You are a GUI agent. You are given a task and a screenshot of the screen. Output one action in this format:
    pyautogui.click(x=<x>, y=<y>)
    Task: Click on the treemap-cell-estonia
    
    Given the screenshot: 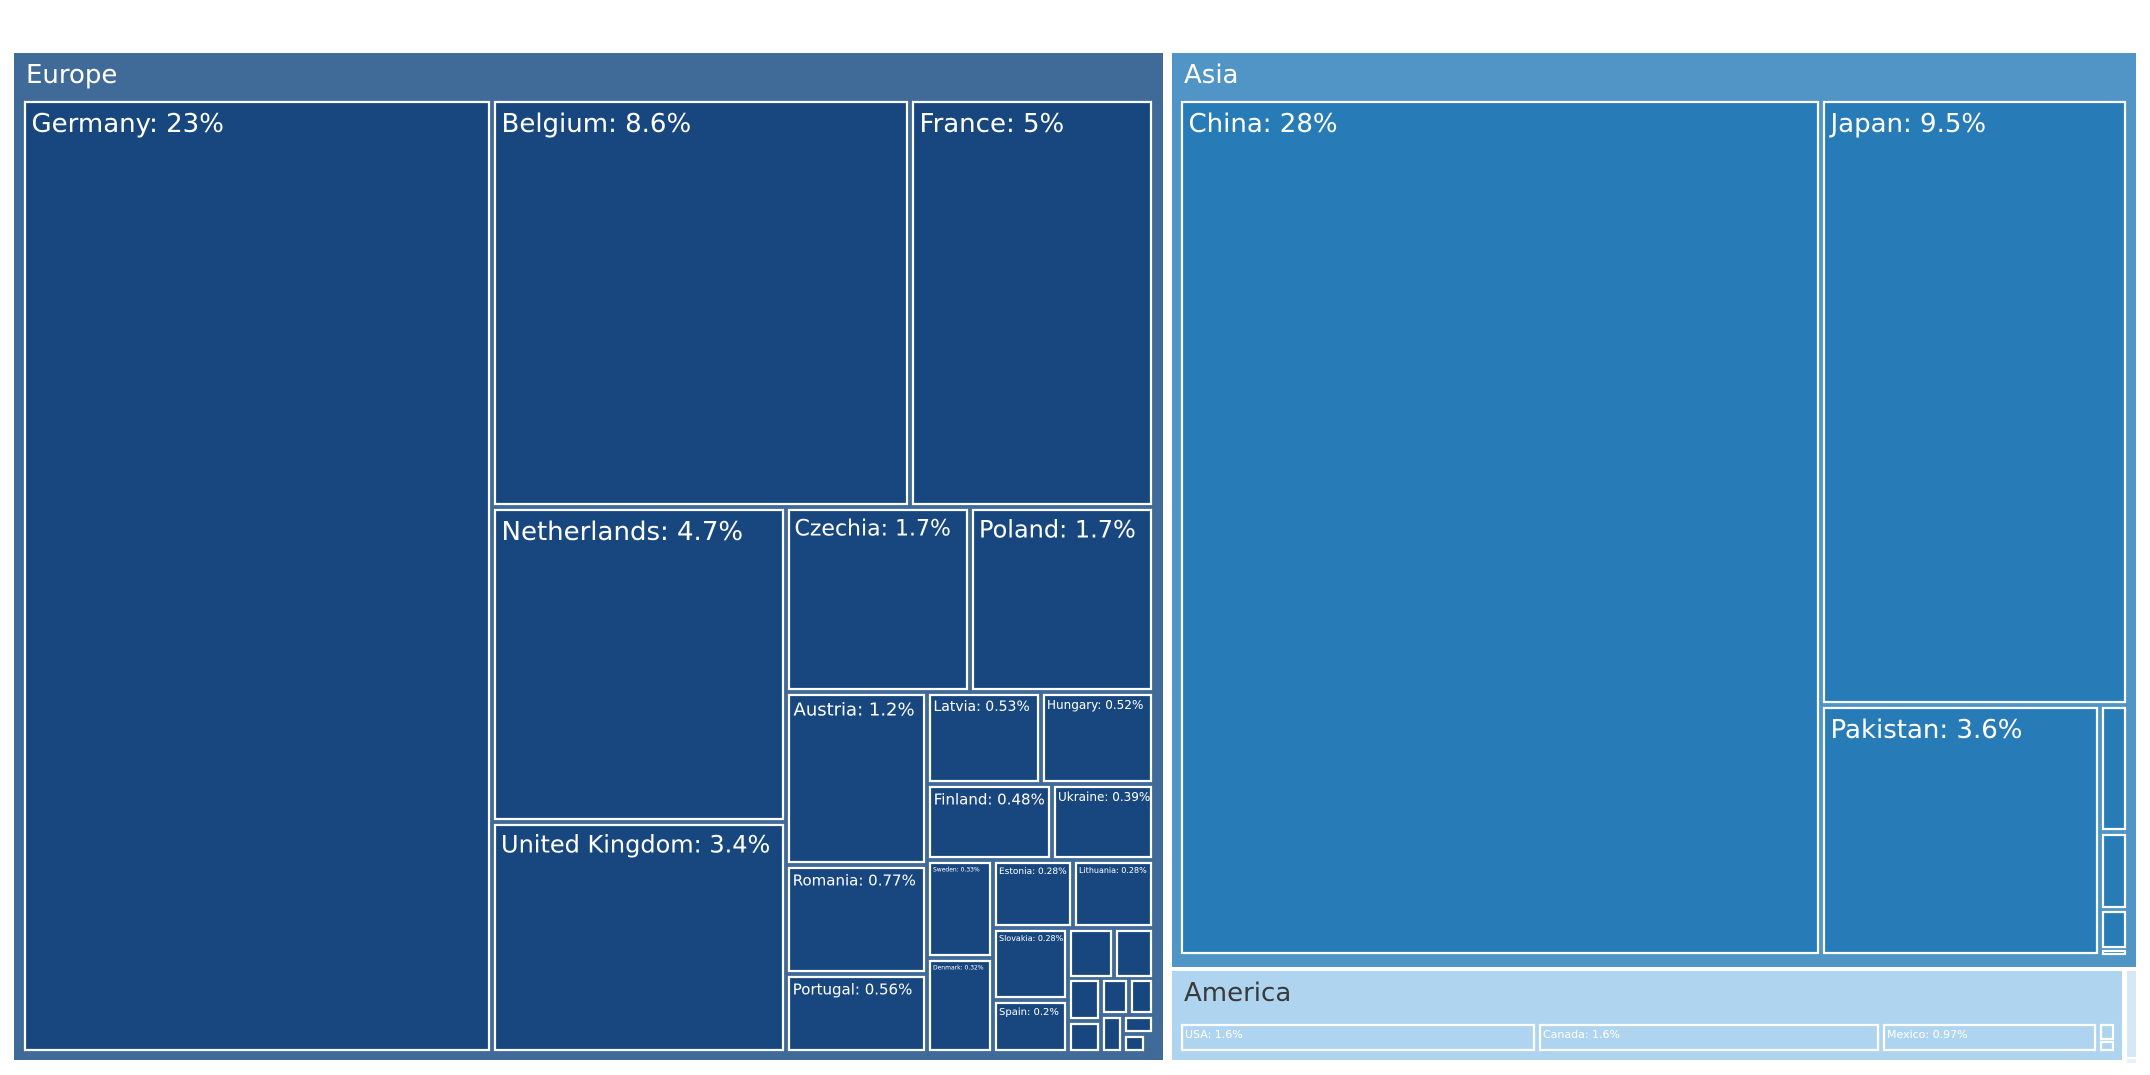 What is the action you would take?
    pyautogui.click(x=1033, y=894)
    